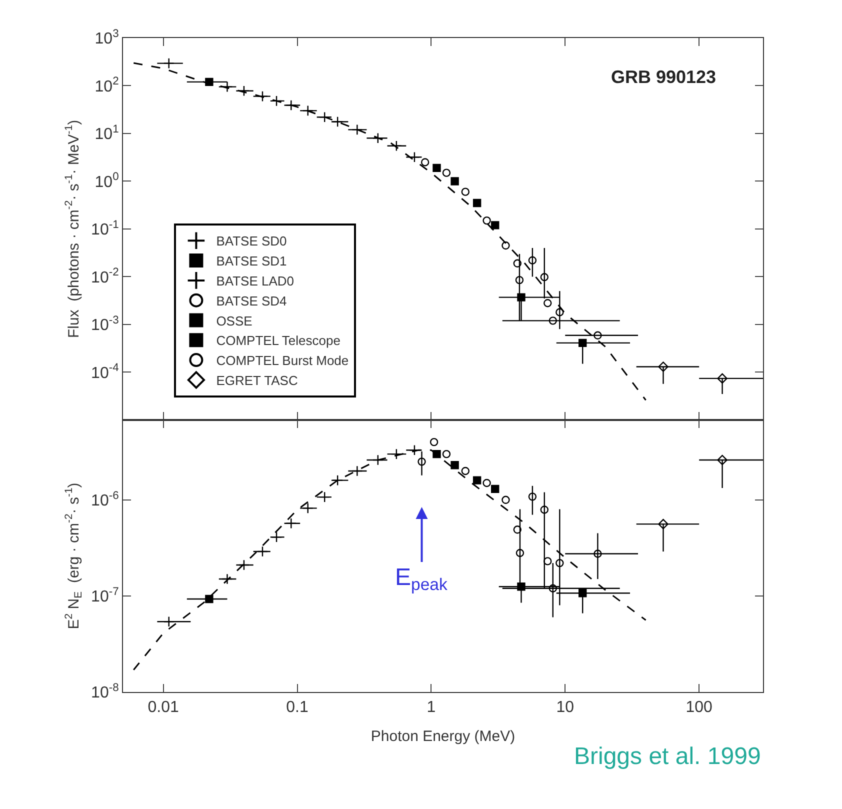  What do you see at coordinates (106, 181) in the screenshot?
I see `y-tick-label: 10$^{0}$` at bounding box center [106, 181].